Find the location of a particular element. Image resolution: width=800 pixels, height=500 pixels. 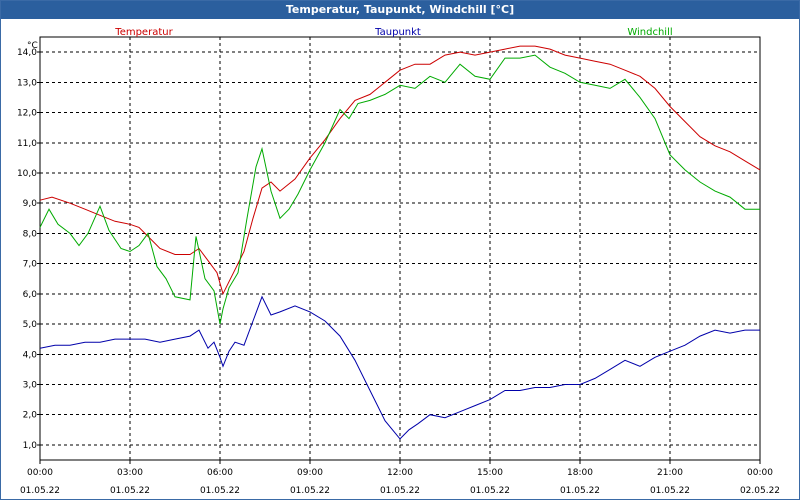

y-tick-label: 12,0 is located at coordinates (27, 114).